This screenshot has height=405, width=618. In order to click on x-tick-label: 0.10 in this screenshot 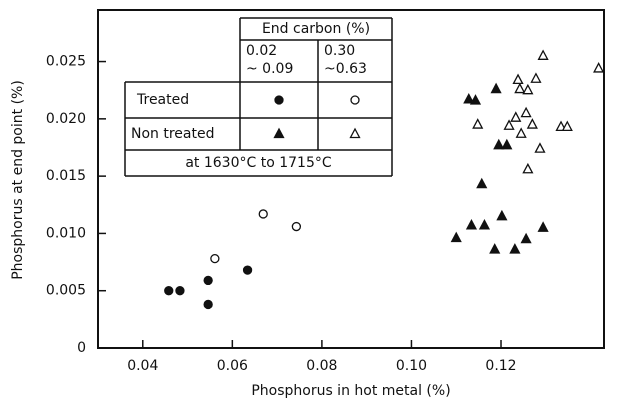, I will do `click(411, 366)`.